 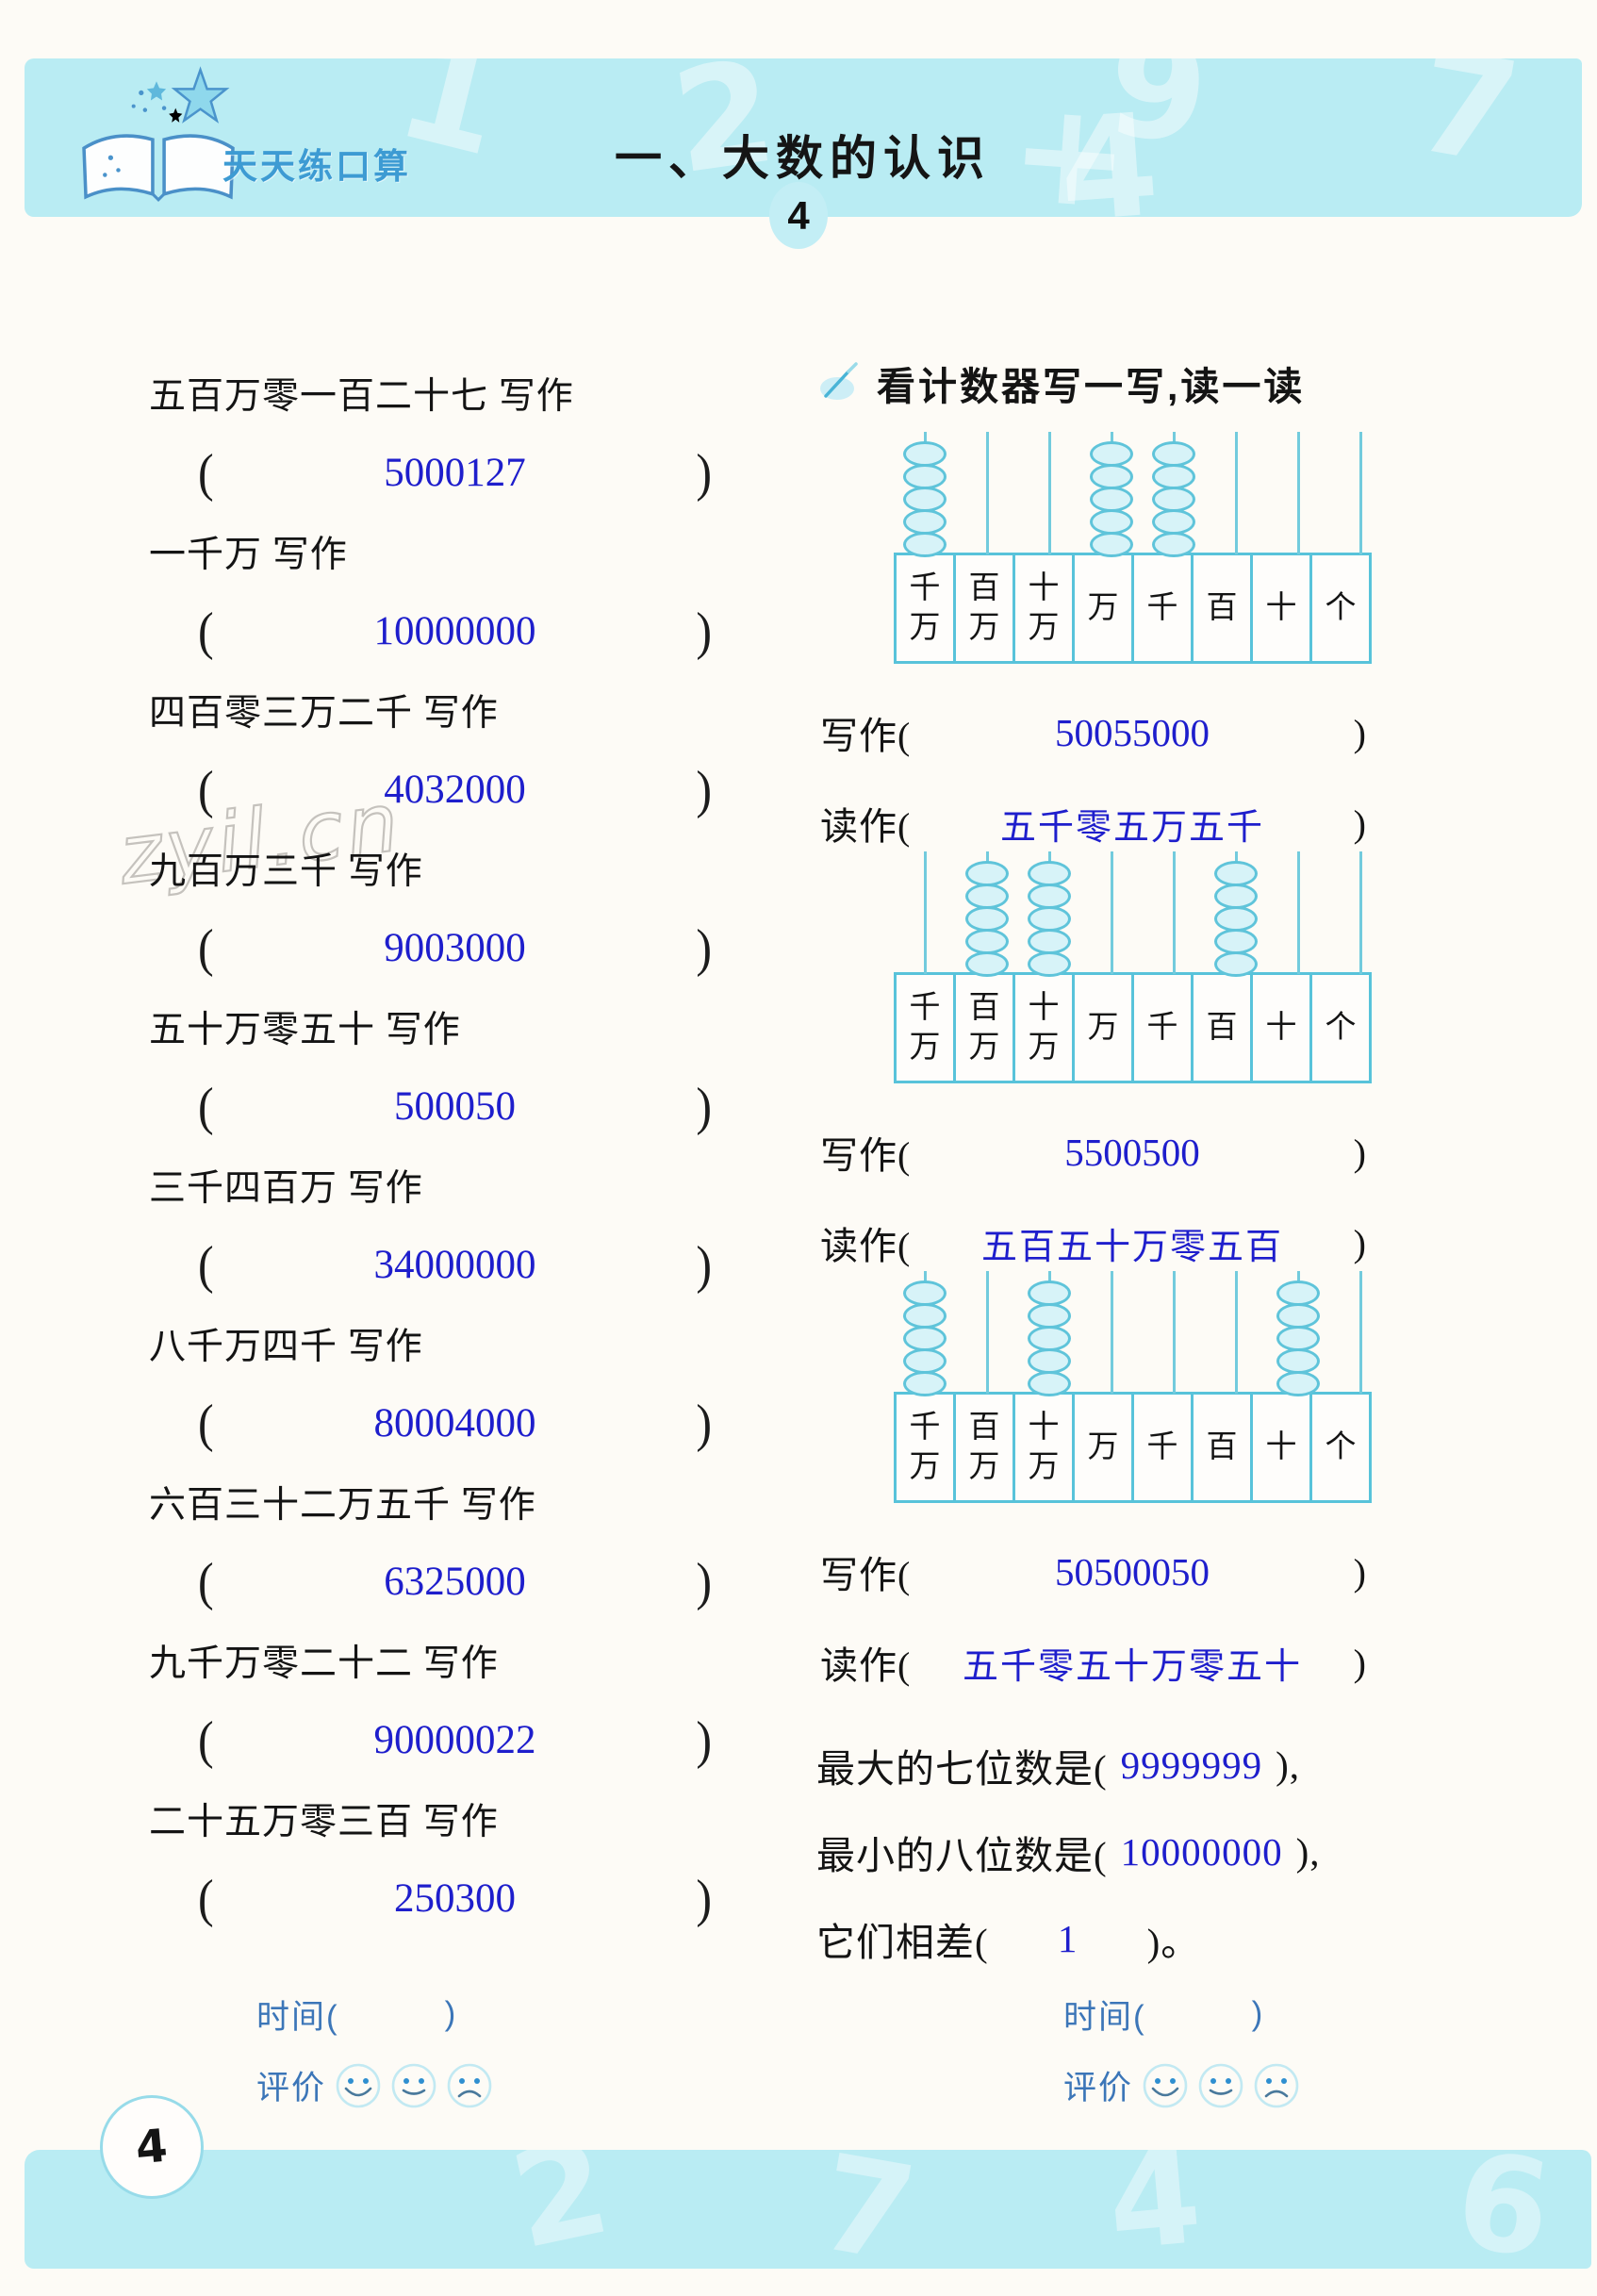 I want to click on chapter-title: 一、大数的认识, so click(x=803, y=158).